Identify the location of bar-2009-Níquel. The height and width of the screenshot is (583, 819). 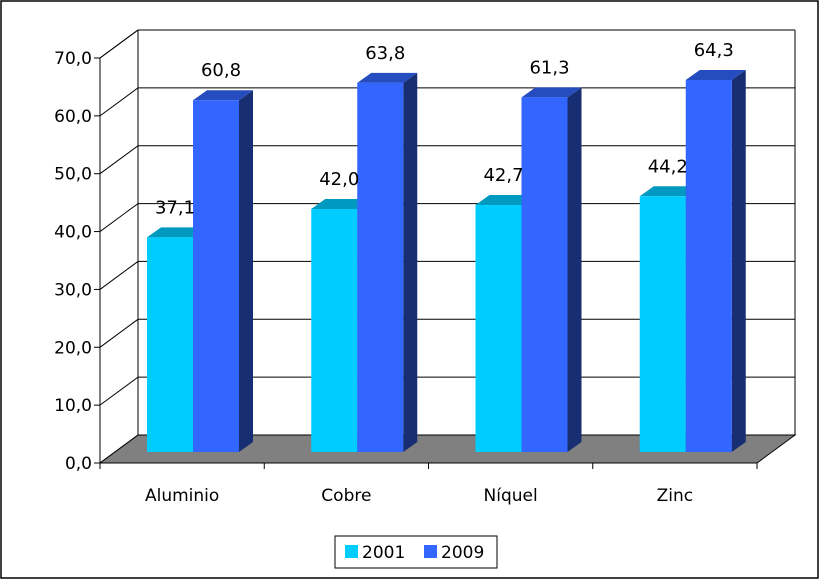
(551, 269).